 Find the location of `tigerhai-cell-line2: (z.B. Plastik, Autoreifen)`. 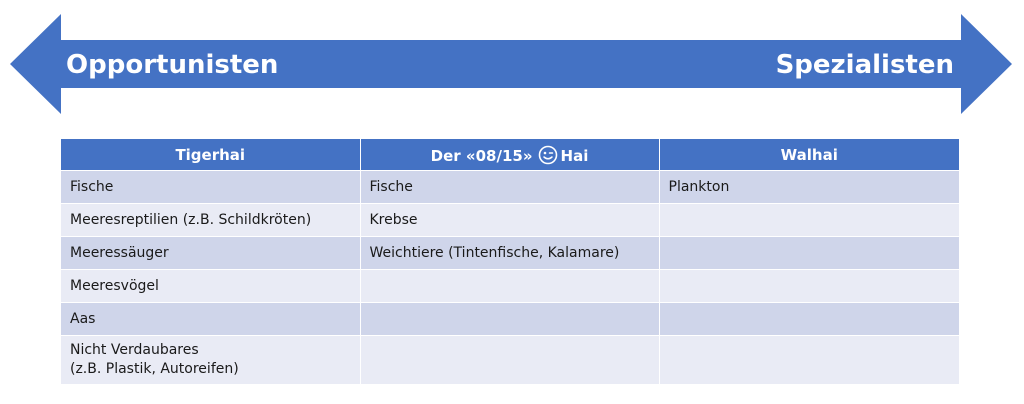

tigerhai-cell-line2: (z.B. Plastik, Autoreifen) is located at coordinates (154, 369).